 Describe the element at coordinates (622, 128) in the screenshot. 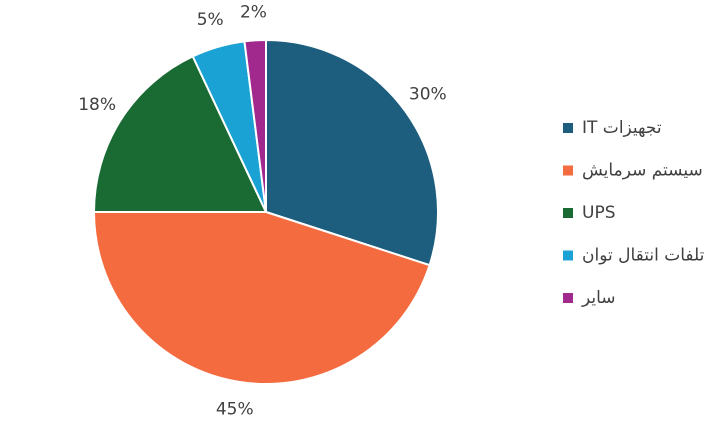

I see `legend-label: تجهیزات IT` at that location.